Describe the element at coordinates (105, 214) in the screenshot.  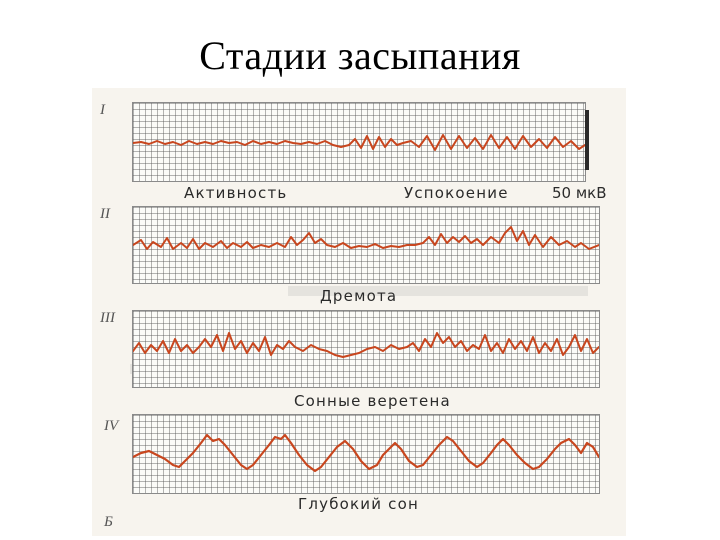
I see `stage-numeral-2: II` at that location.